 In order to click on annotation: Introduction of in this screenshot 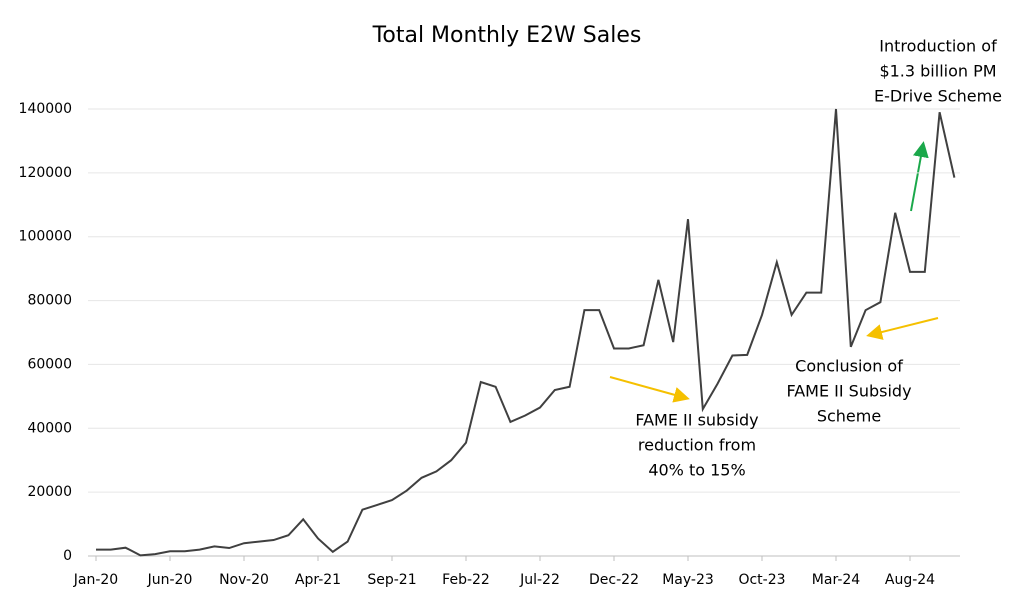, I will do `click(938, 46)`.